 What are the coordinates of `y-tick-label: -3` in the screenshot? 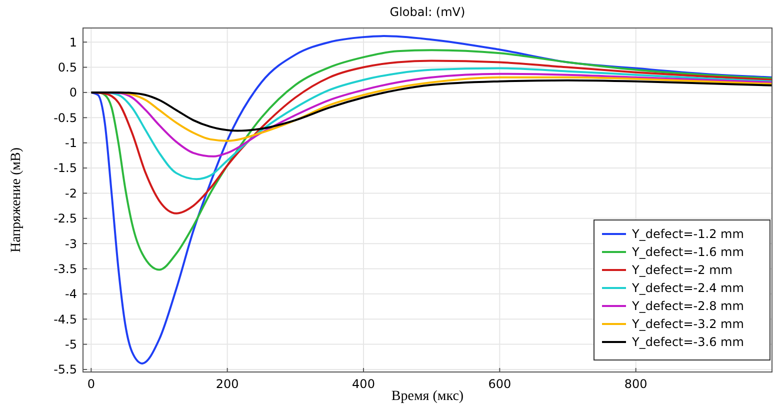 It's located at (71, 243).